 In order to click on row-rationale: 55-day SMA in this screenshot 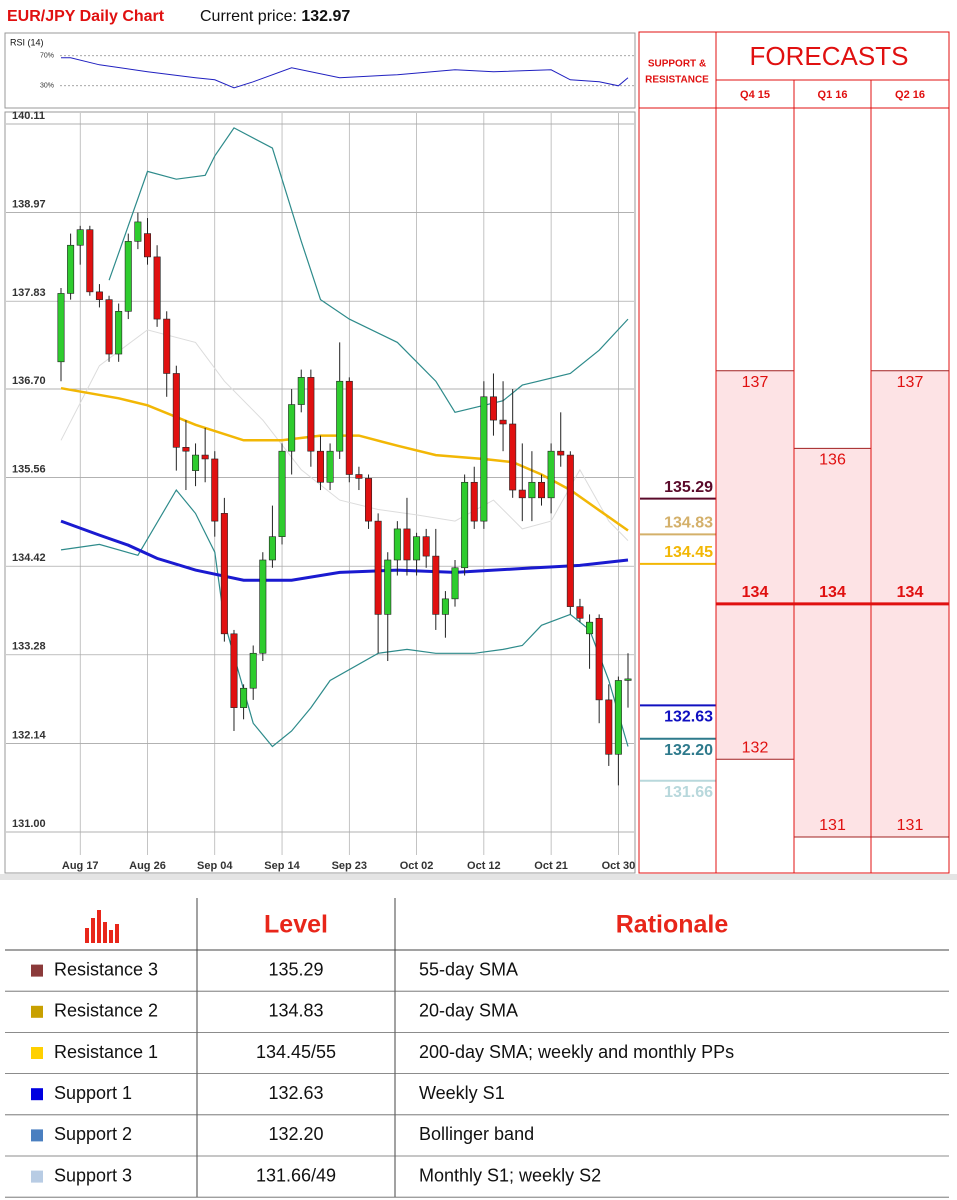, I will do `click(468, 969)`.